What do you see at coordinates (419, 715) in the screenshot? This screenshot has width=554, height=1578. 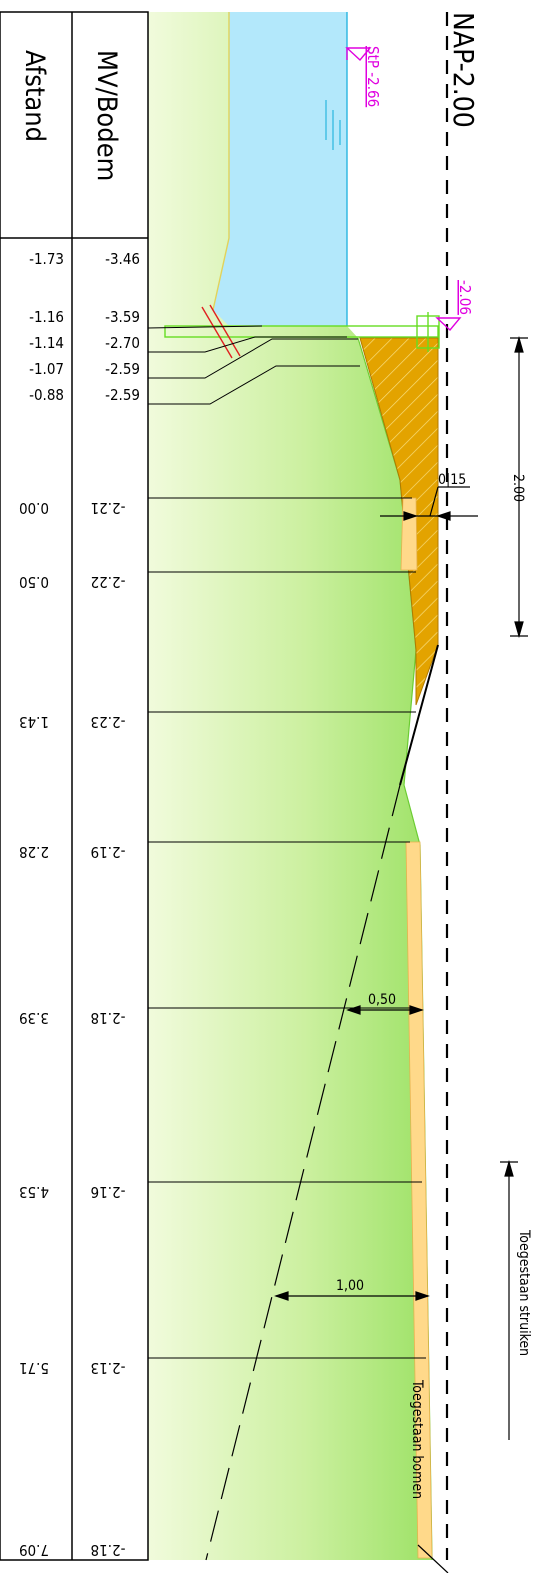 I see `root-zone-line-solid` at bounding box center [419, 715].